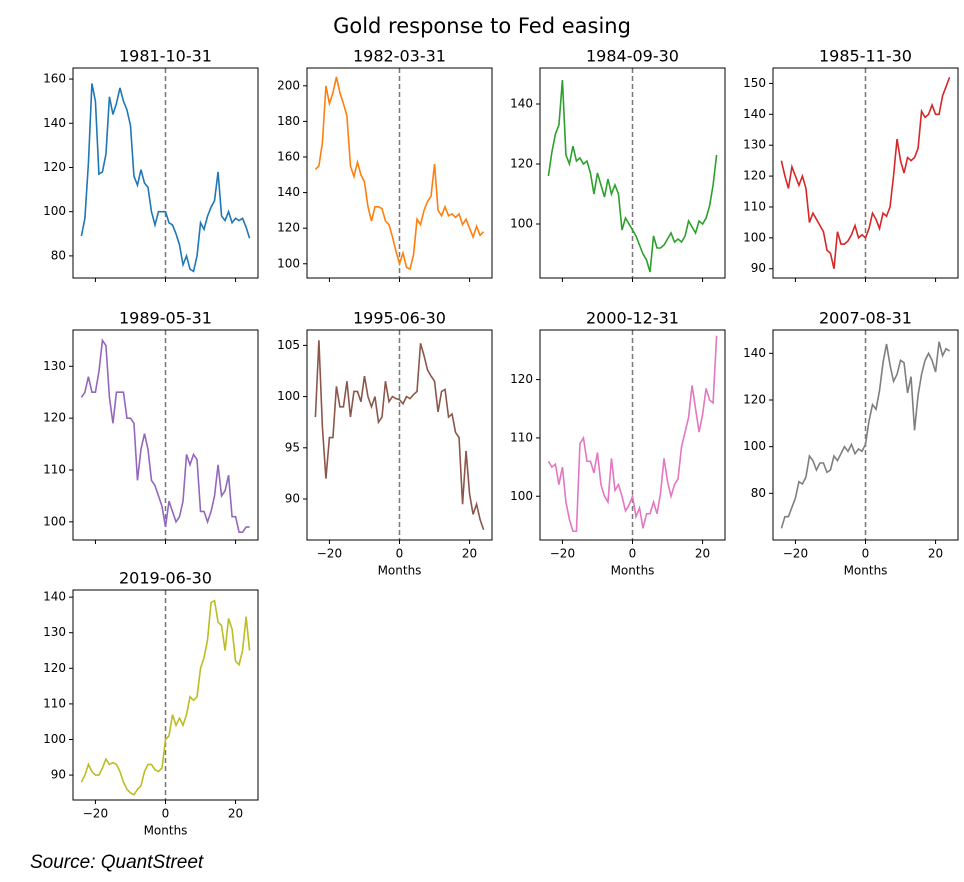 The height and width of the screenshot is (882, 964). Describe the element at coordinates (482, 26) in the screenshot. I see `figure-title: Gold response to Fed easing` at that location.